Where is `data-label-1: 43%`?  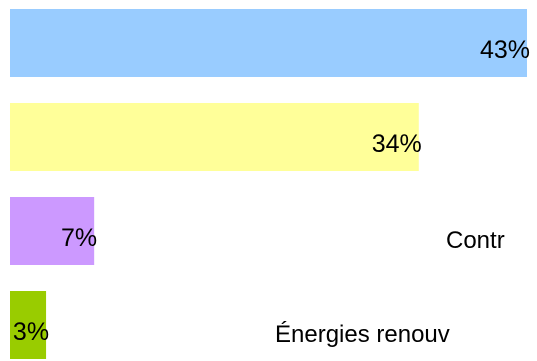
data-label-1: 43% is located at coordinates (505, 50).